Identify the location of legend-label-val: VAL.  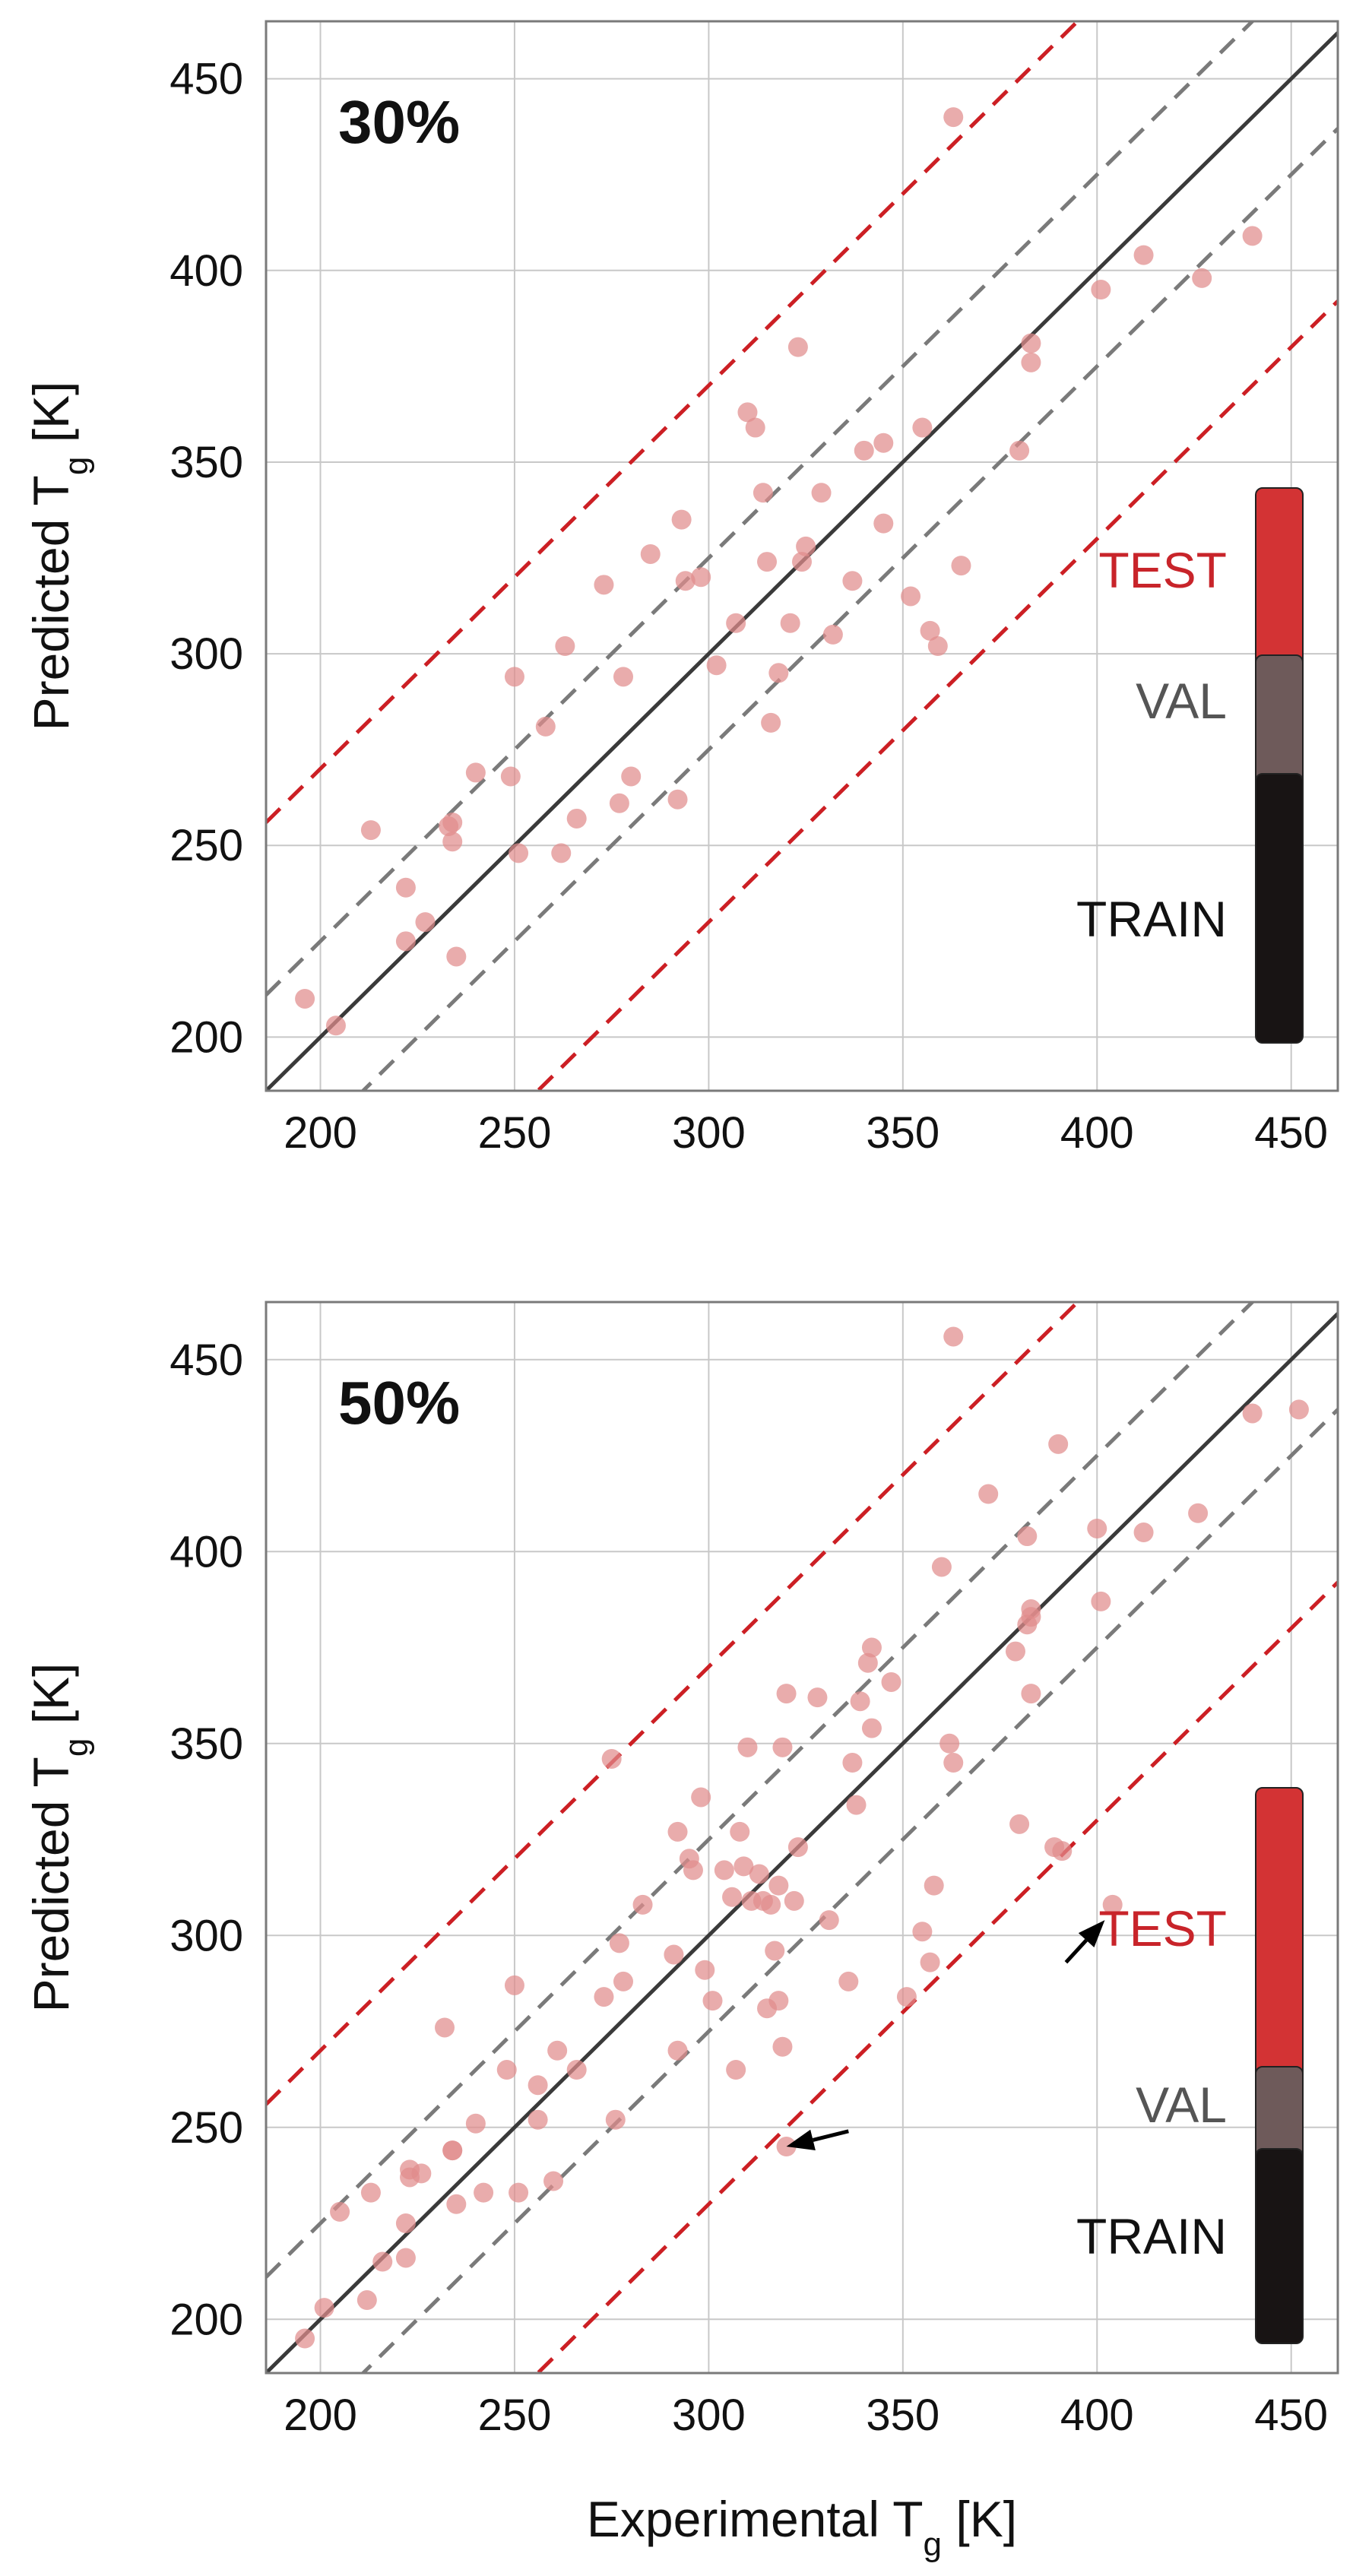
(1181, 2105).